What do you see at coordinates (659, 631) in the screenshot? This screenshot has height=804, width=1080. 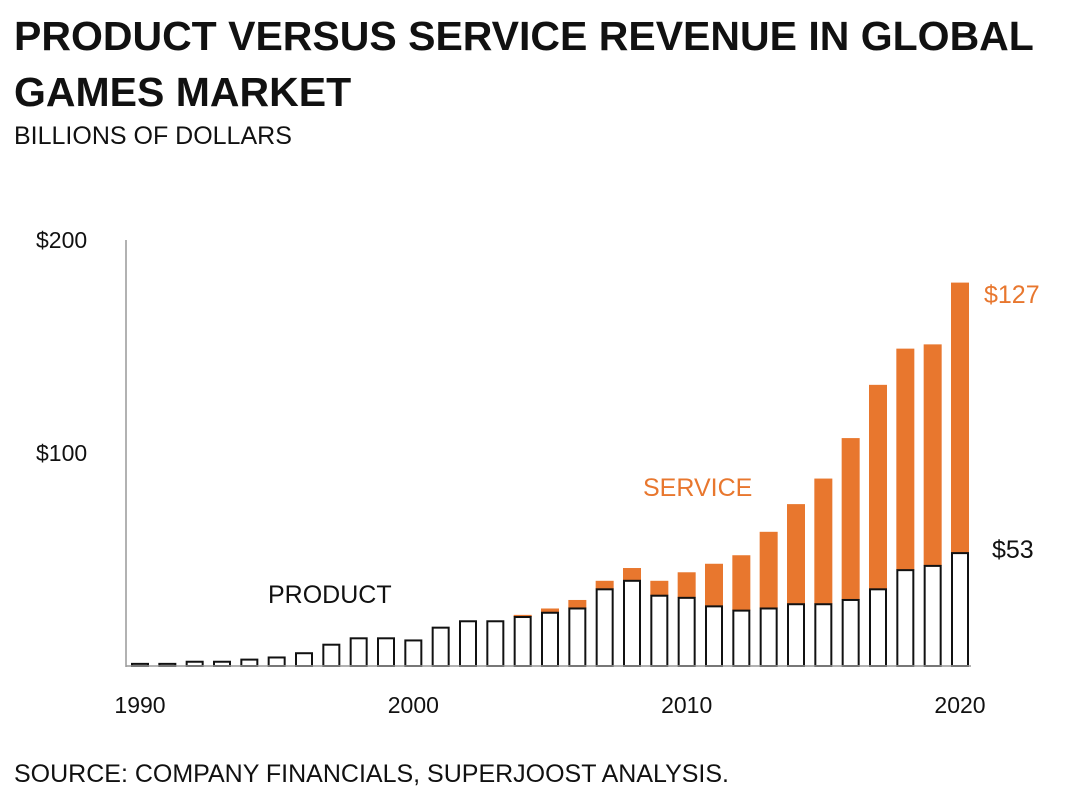 I see `bar-product-2009` at bounding box center [659, 631].